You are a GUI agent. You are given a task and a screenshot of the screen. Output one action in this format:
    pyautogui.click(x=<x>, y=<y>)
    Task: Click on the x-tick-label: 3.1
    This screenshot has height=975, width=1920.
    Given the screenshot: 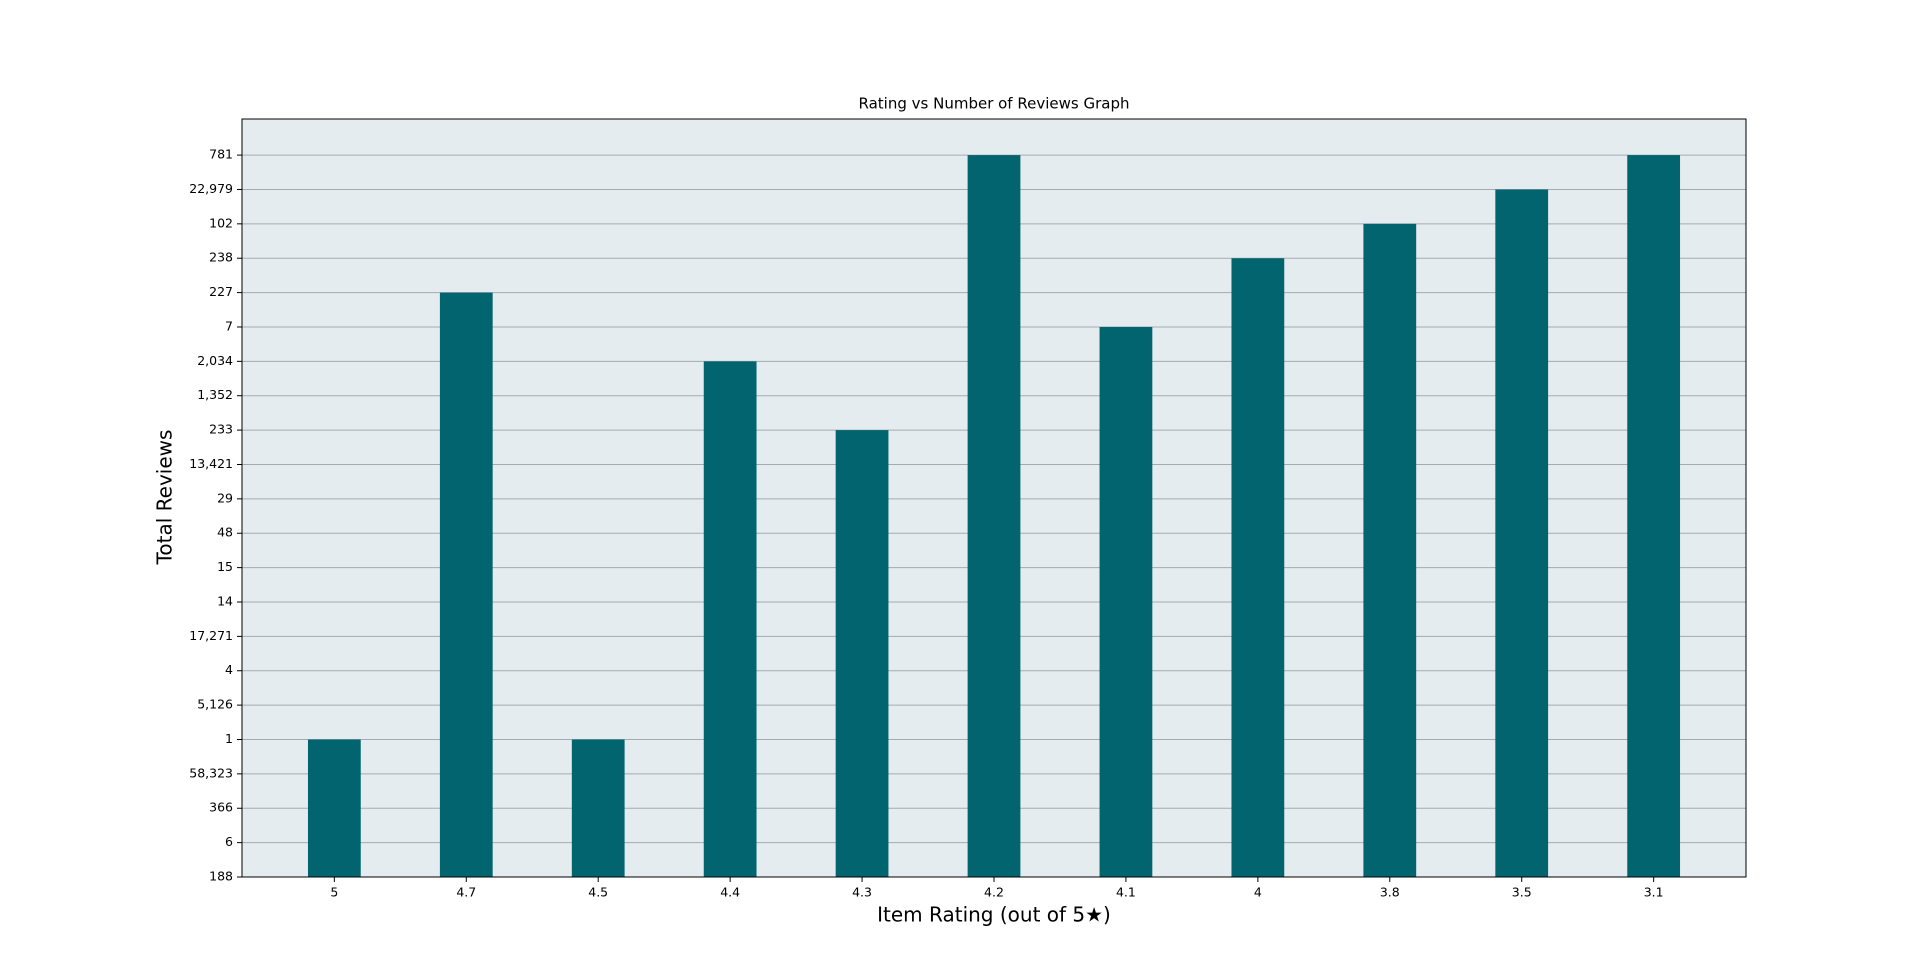 What is the action you would take?
    pyautogui.click(x=1654, y=892)
    